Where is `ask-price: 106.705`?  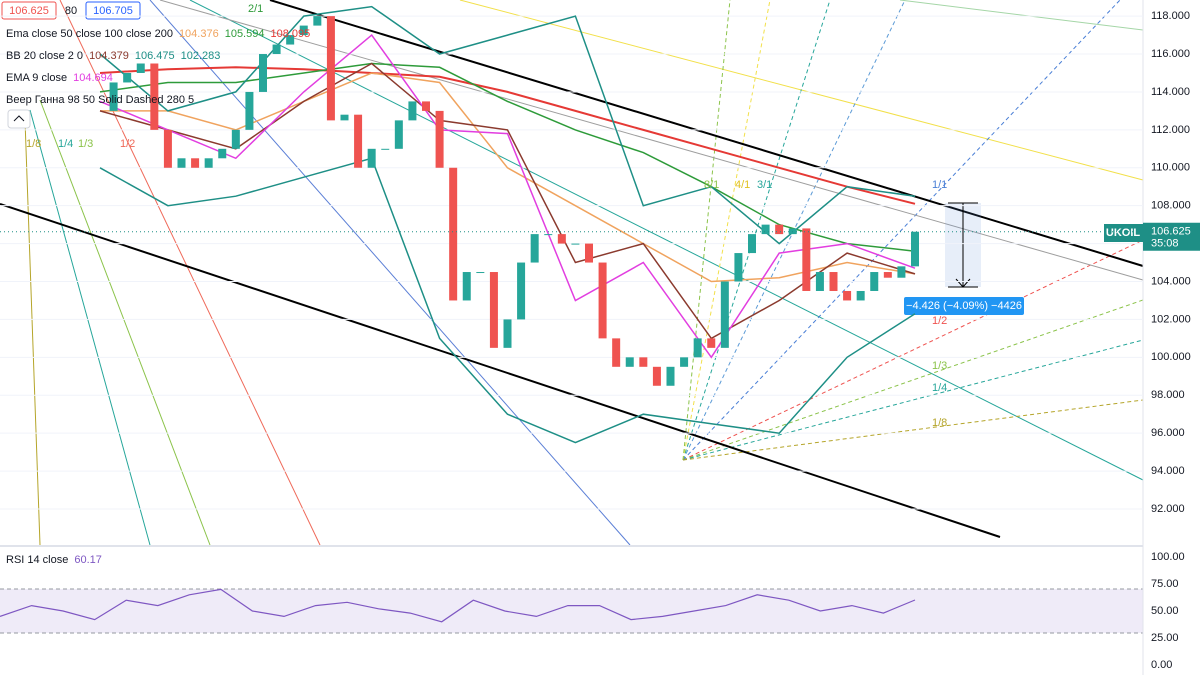 ask-price: 106.705 is located at coordinates (113, 11).